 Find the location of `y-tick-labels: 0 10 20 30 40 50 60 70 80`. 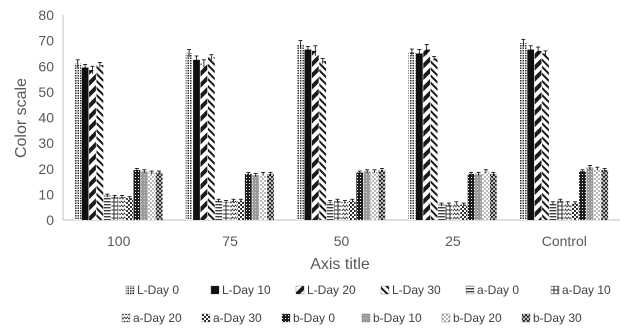

y-tick-labels: 0 10 20 30 40 50 60 70 80 is located at coordinates (46, 117).